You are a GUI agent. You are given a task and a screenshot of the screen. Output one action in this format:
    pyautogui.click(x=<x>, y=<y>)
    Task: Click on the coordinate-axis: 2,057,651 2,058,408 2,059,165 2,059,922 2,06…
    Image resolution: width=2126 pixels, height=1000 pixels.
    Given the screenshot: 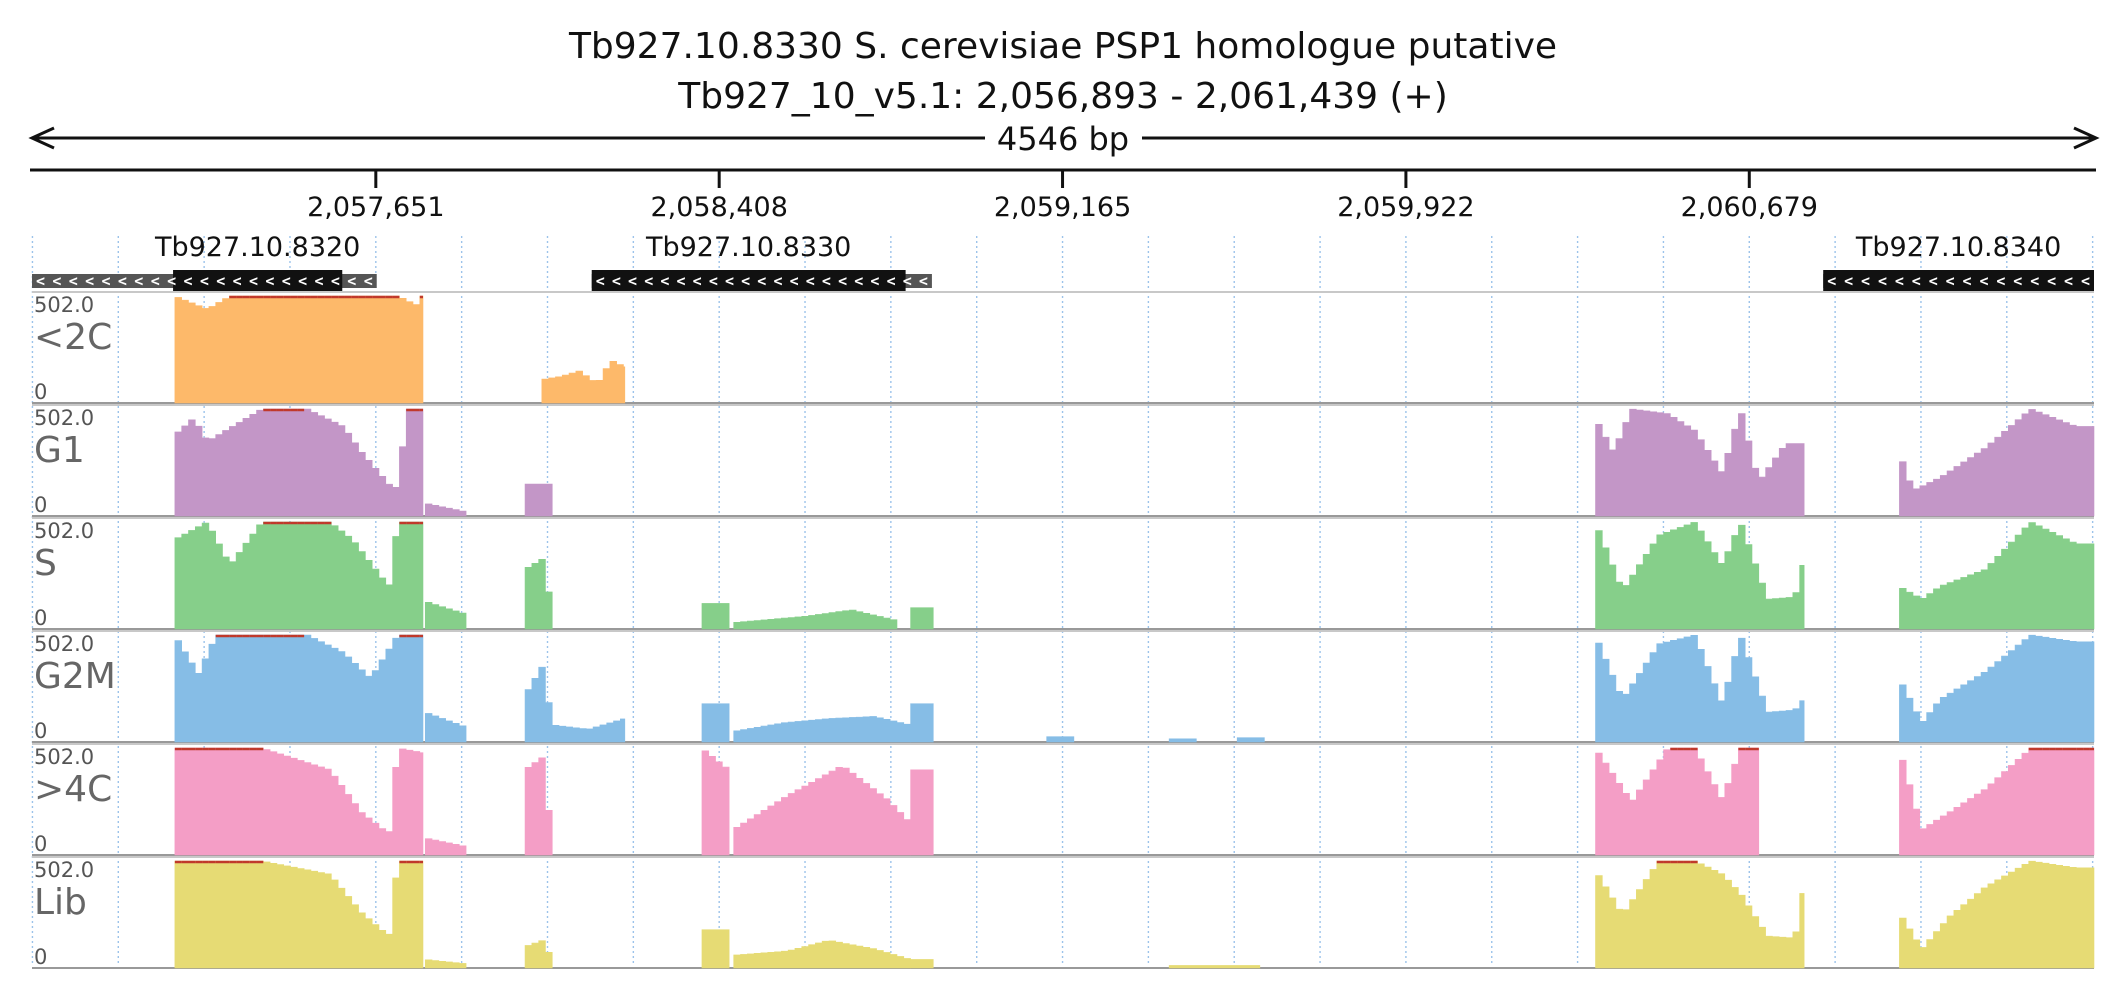 What is the action you would take?
    pyautogui.click(x=1063, y=195)
    